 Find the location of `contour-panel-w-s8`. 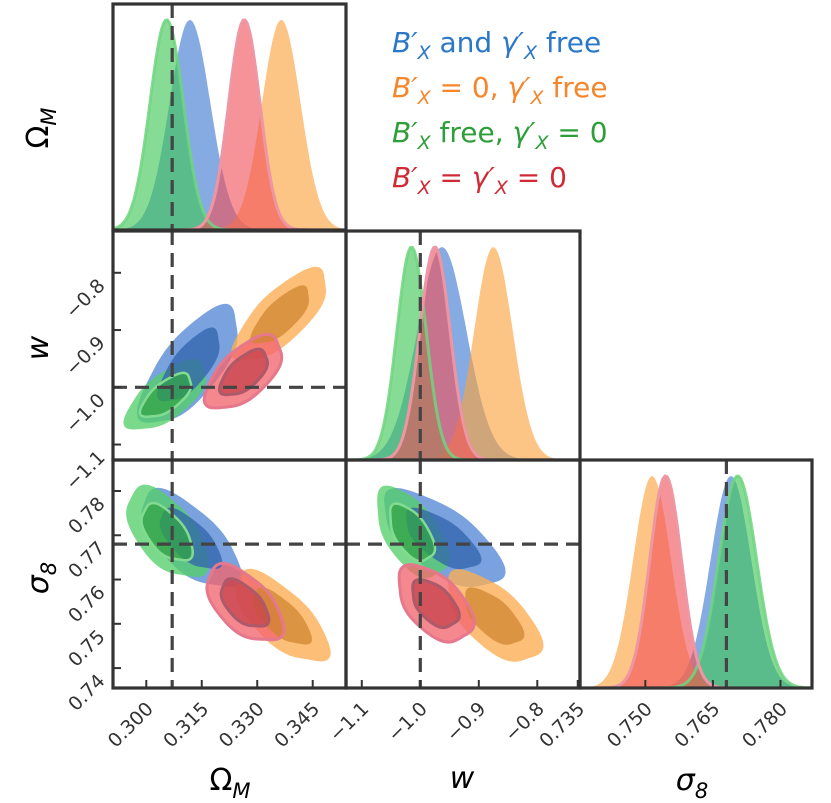

contour-panel-w-s8 is located at coordinates (460, 573).